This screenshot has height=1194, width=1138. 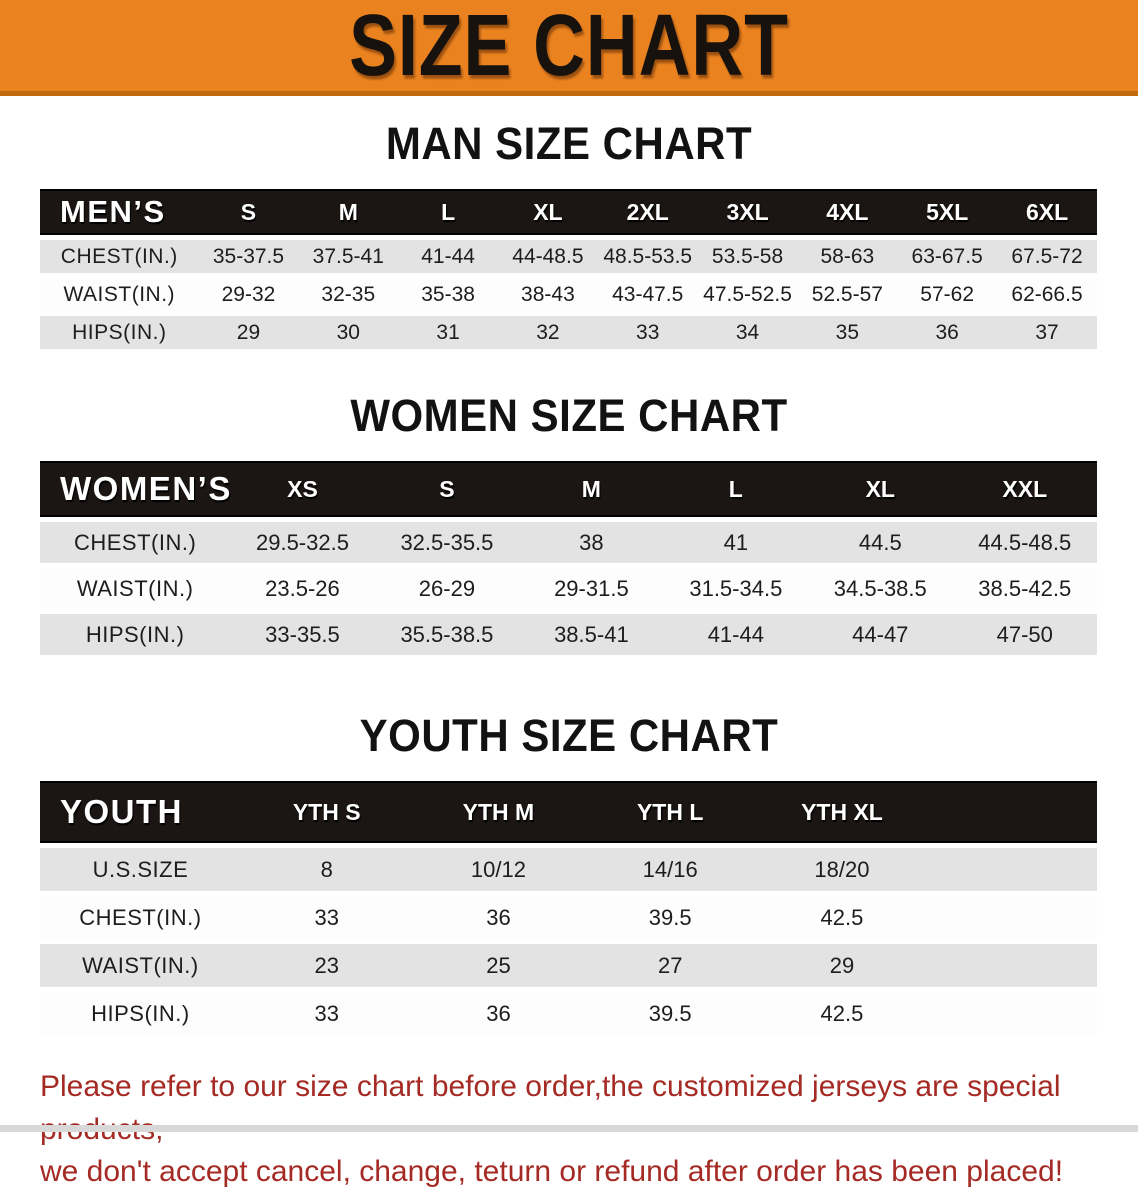 I want to click on size-value: 67.5-72, so click(x=1047, y=256).